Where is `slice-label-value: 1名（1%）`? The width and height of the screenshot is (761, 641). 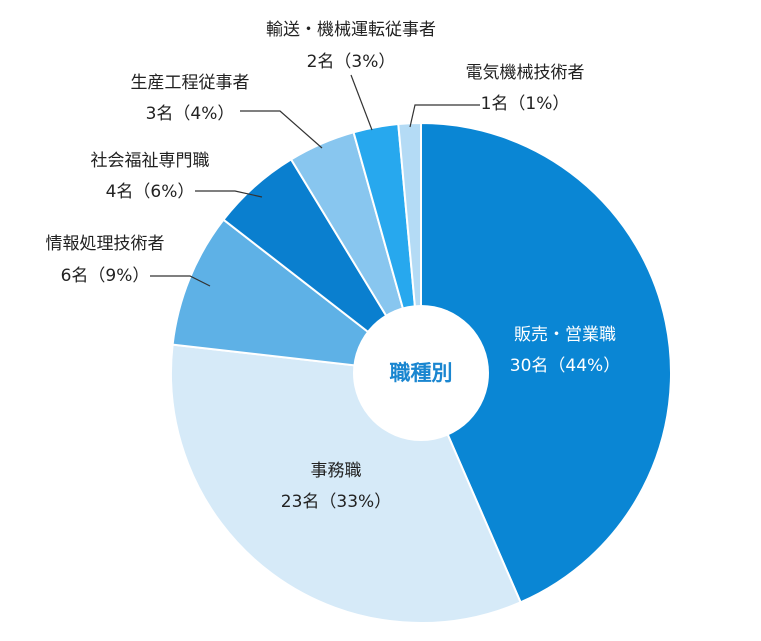 slice-label-value: 1名（1%） is located at coordinates (525, 104).